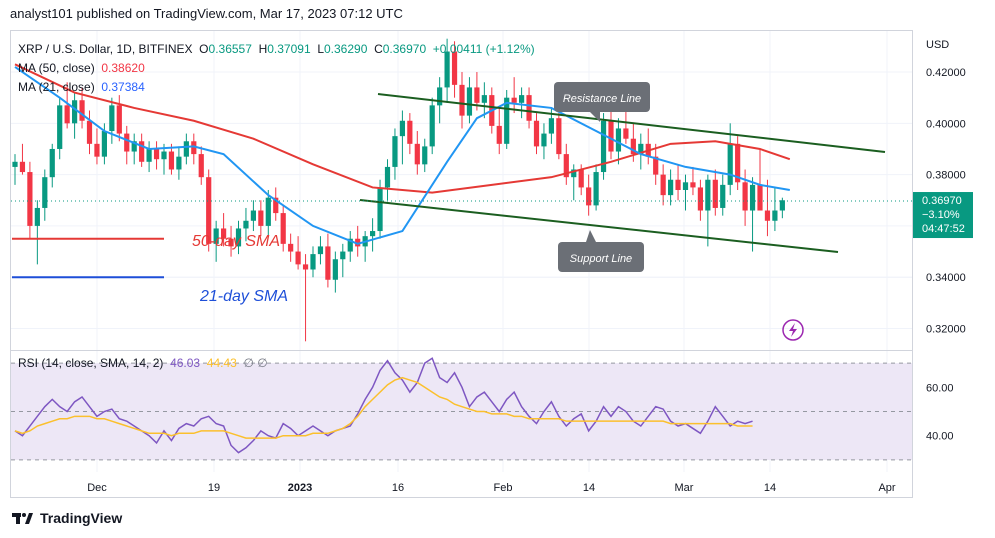 The image size is (995, 538). What do you see at coordinates (946, 73) in the screenshot?
I see `price-tick-label: 0.42000` at bounding box center [946, 73].